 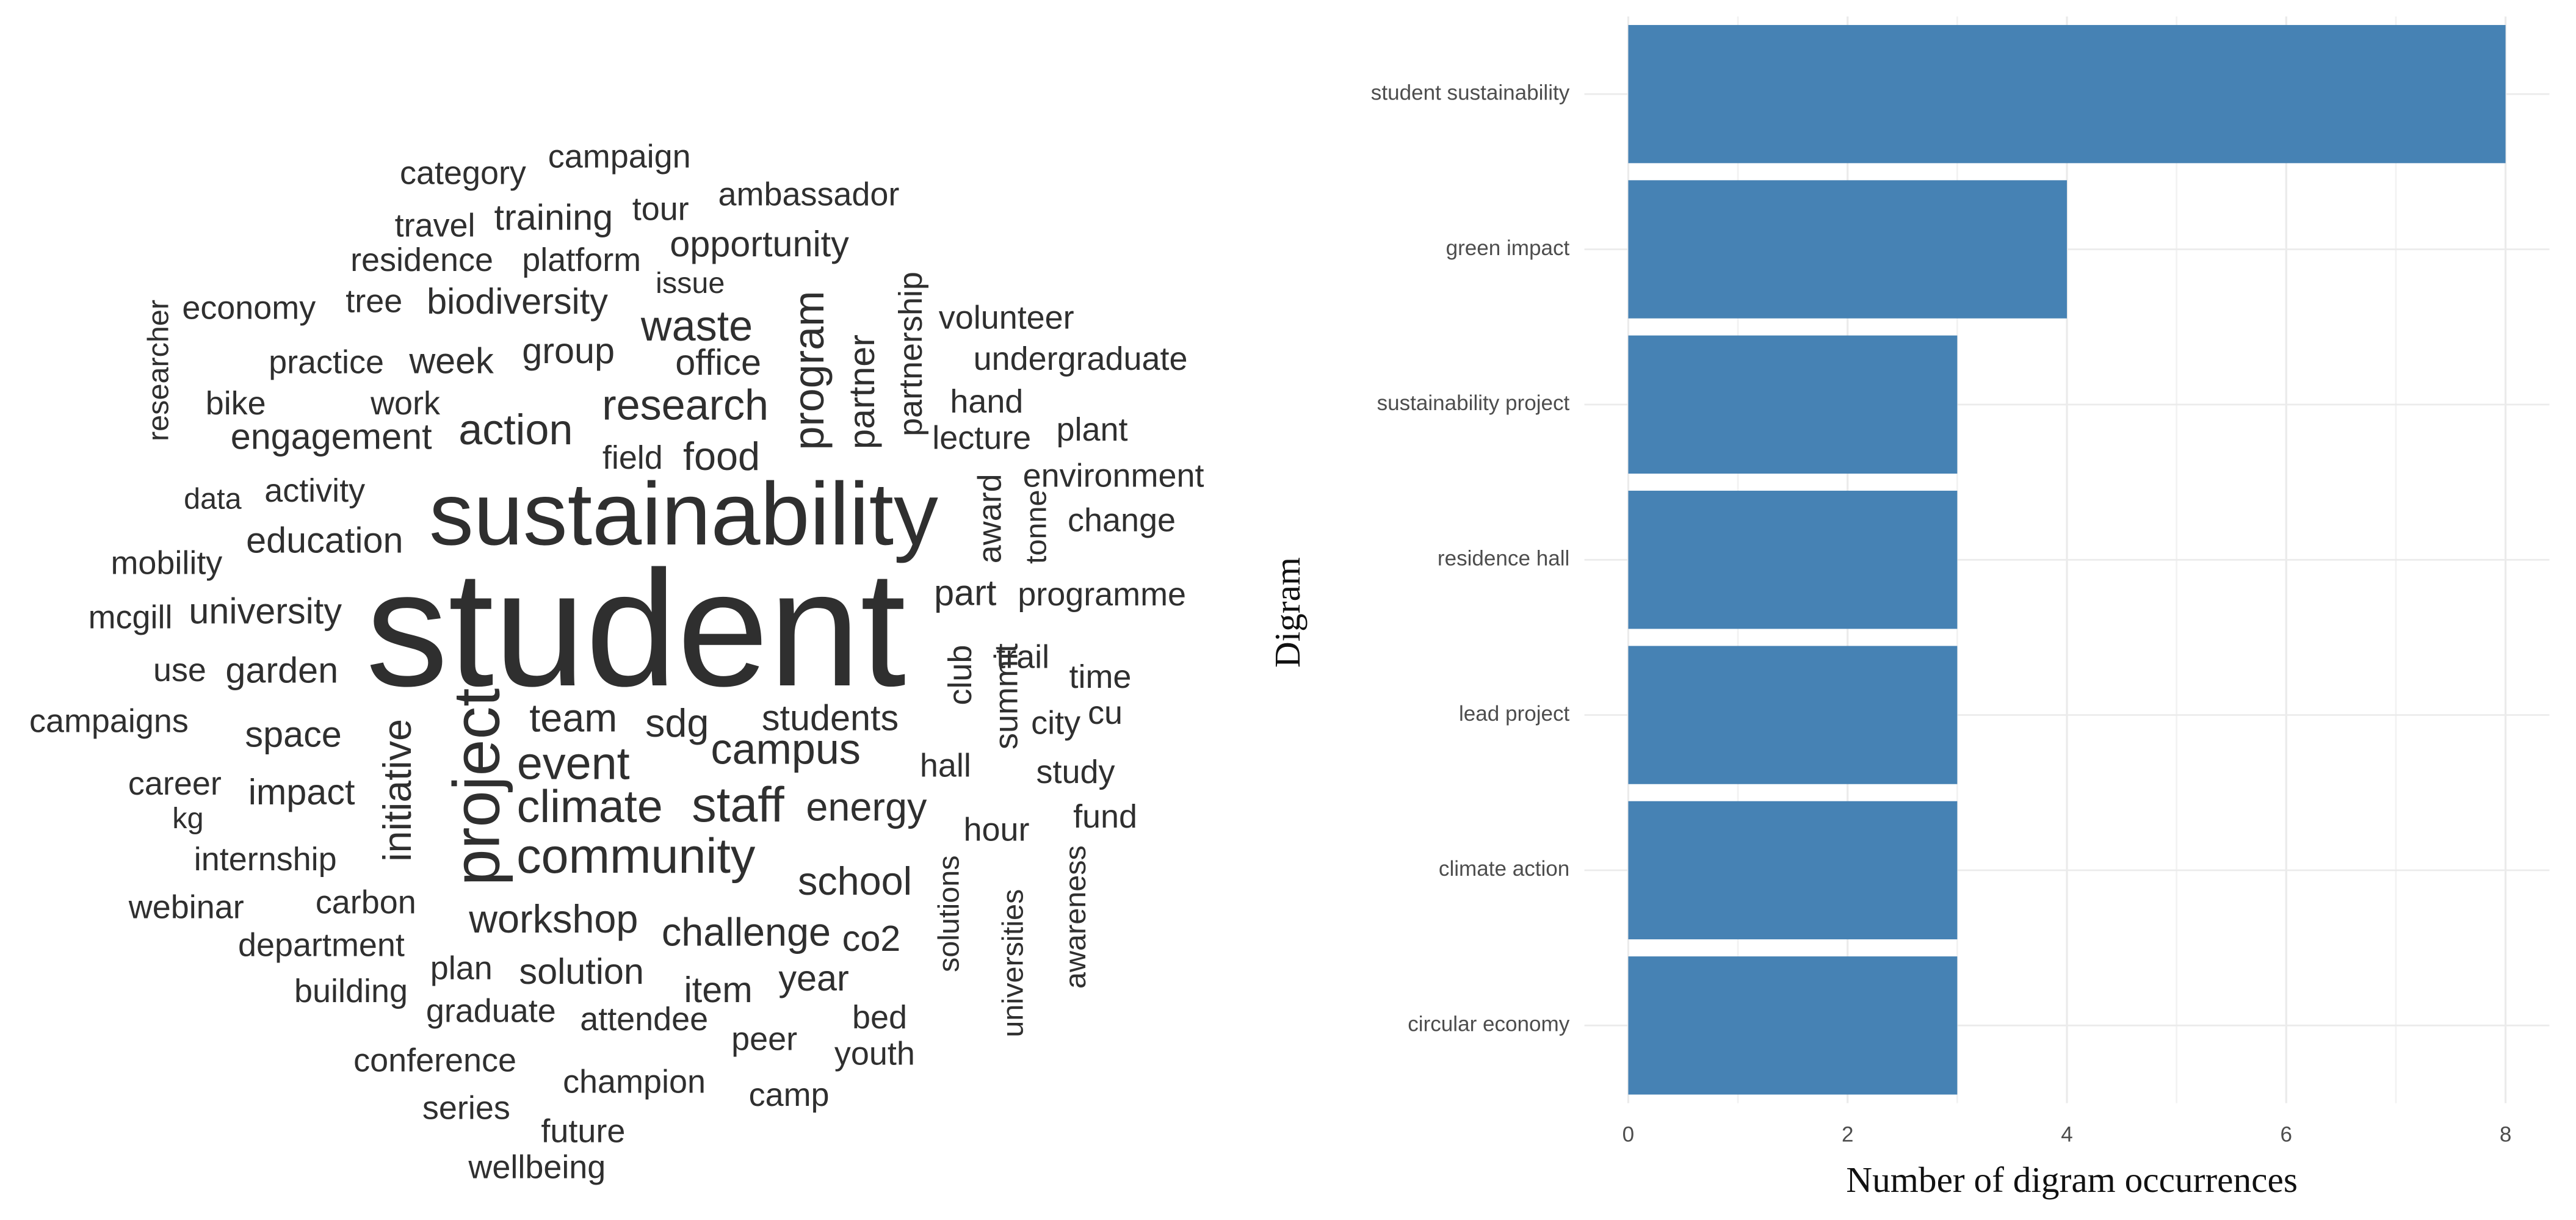 I want to click on word: students, so click(x=830, y=718).